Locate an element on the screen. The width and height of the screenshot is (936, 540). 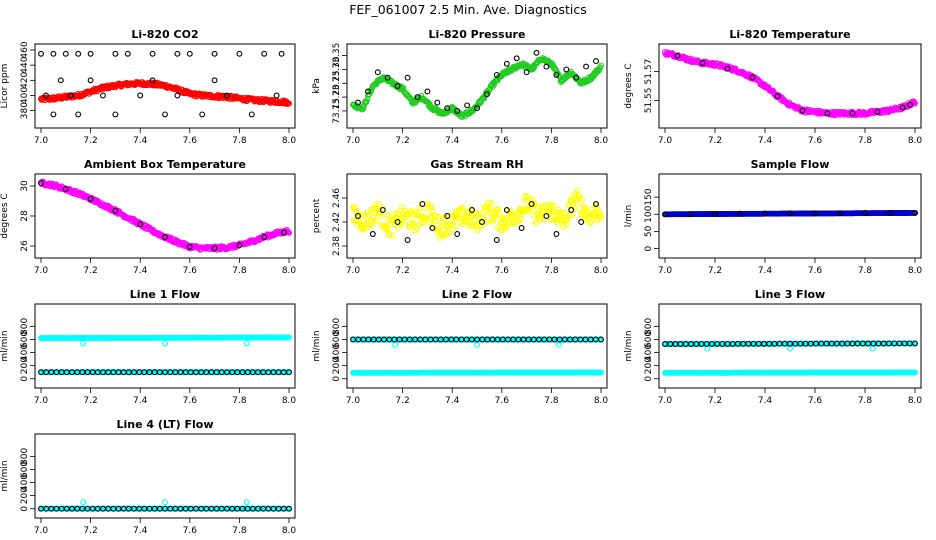
y-tick-label: 150 is located at coordinates (649, 196).